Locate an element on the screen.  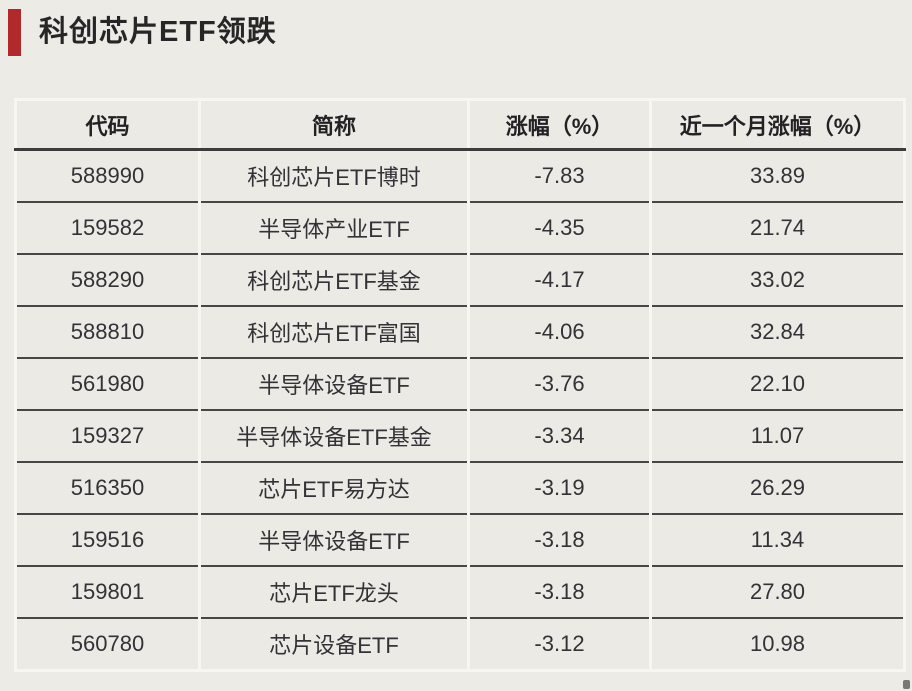
name-cell: 科创芯片ETF博时 is located at coordinates (334, 176).